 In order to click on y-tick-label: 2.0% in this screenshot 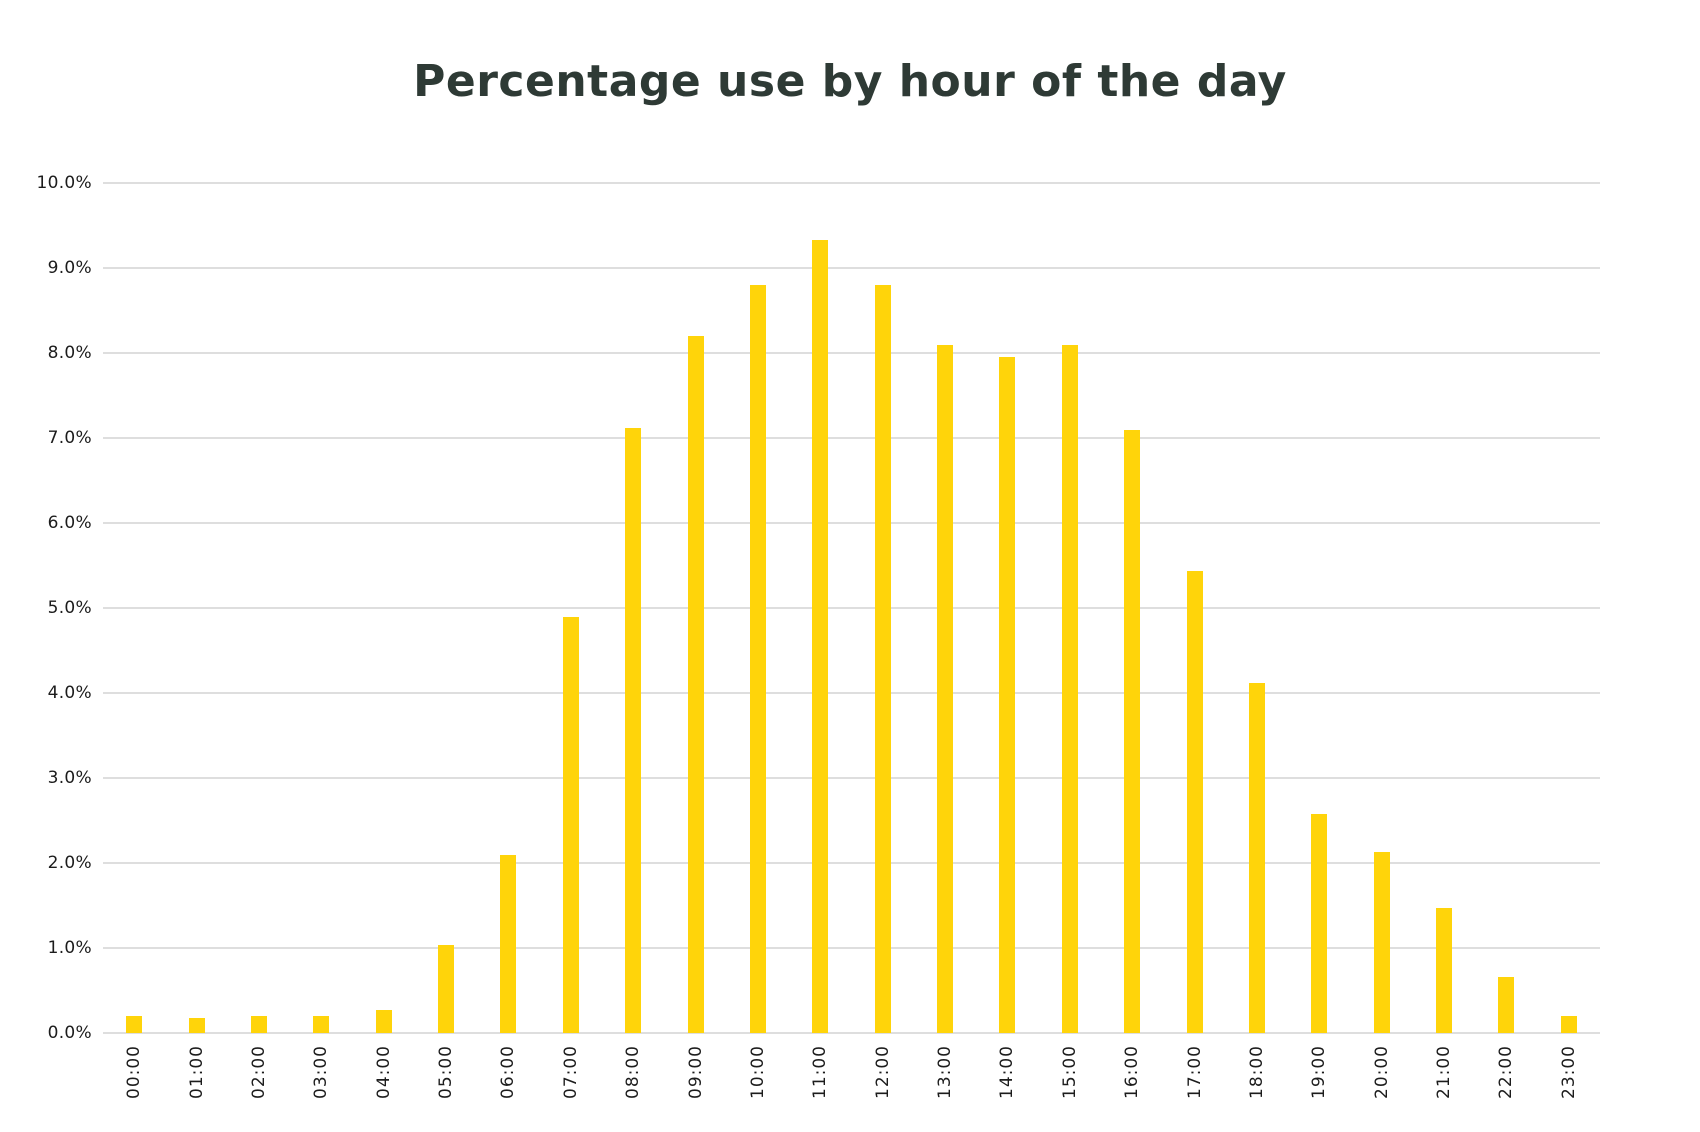, I will do `click(69, 863)`.